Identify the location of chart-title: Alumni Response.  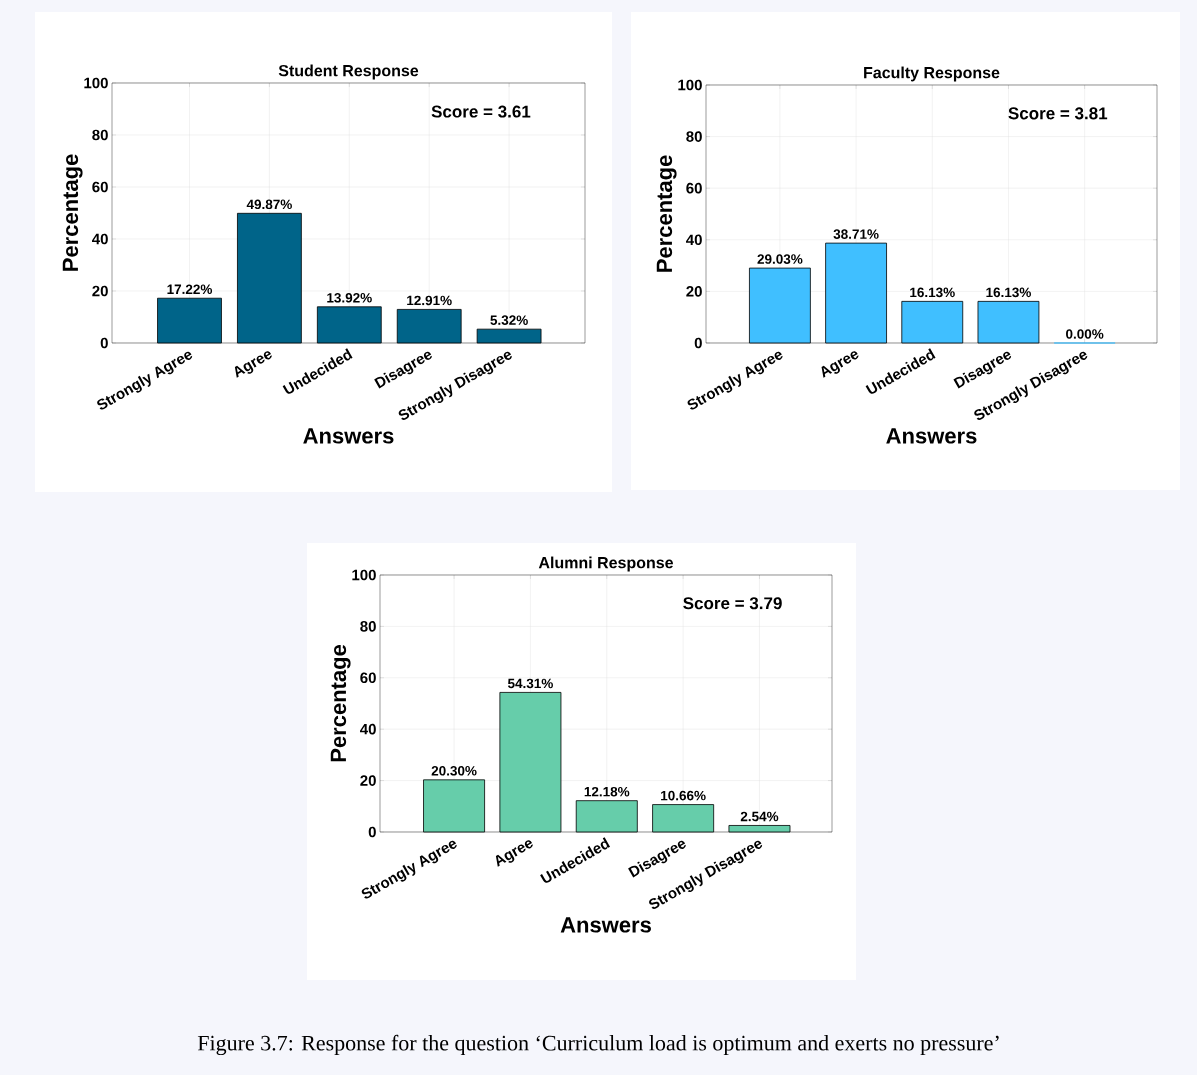
(606, 564).